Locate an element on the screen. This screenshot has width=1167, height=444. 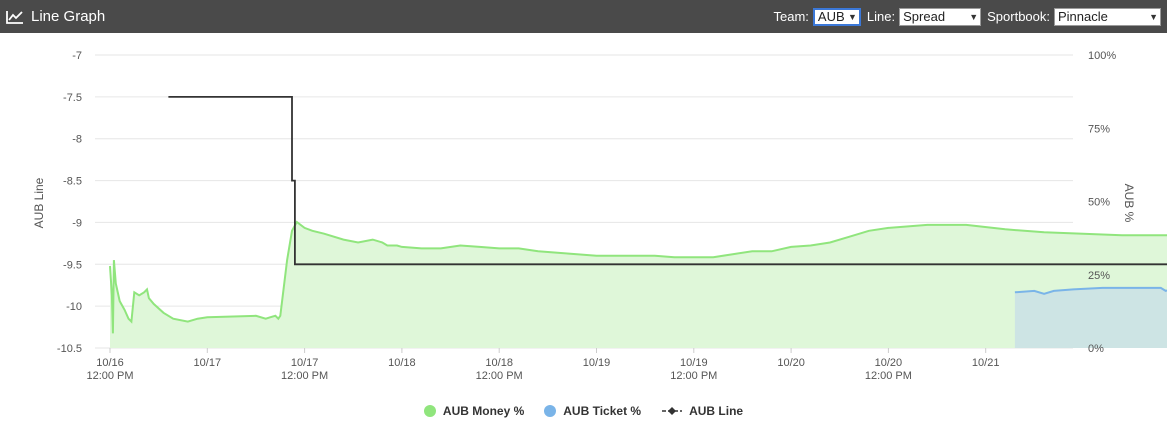
line-select-value: Spread is located at coordinates (924, 16).